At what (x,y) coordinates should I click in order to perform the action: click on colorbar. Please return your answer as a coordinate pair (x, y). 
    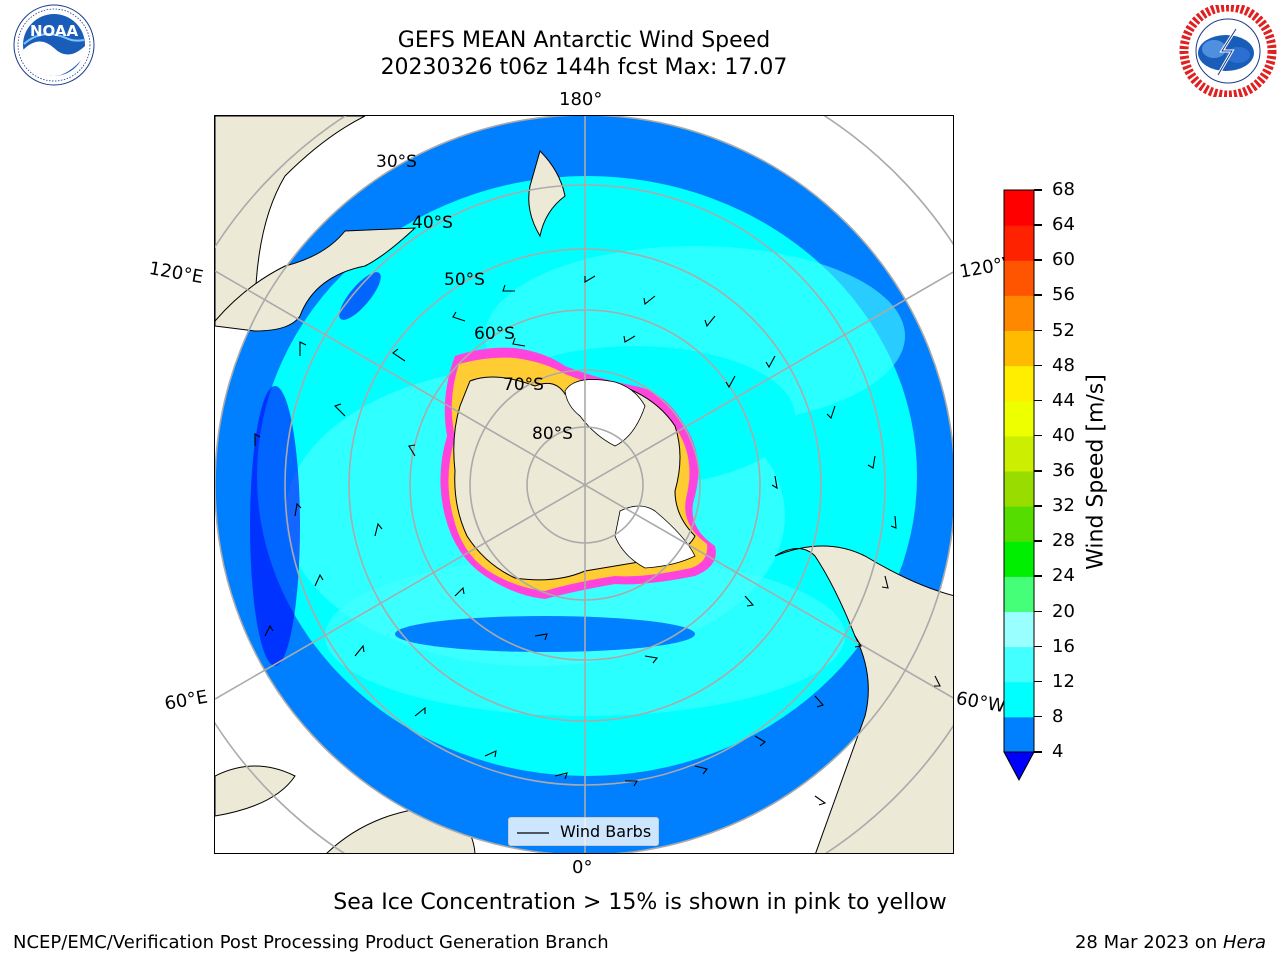
    Looking at the image, I should click on (1020, 486).